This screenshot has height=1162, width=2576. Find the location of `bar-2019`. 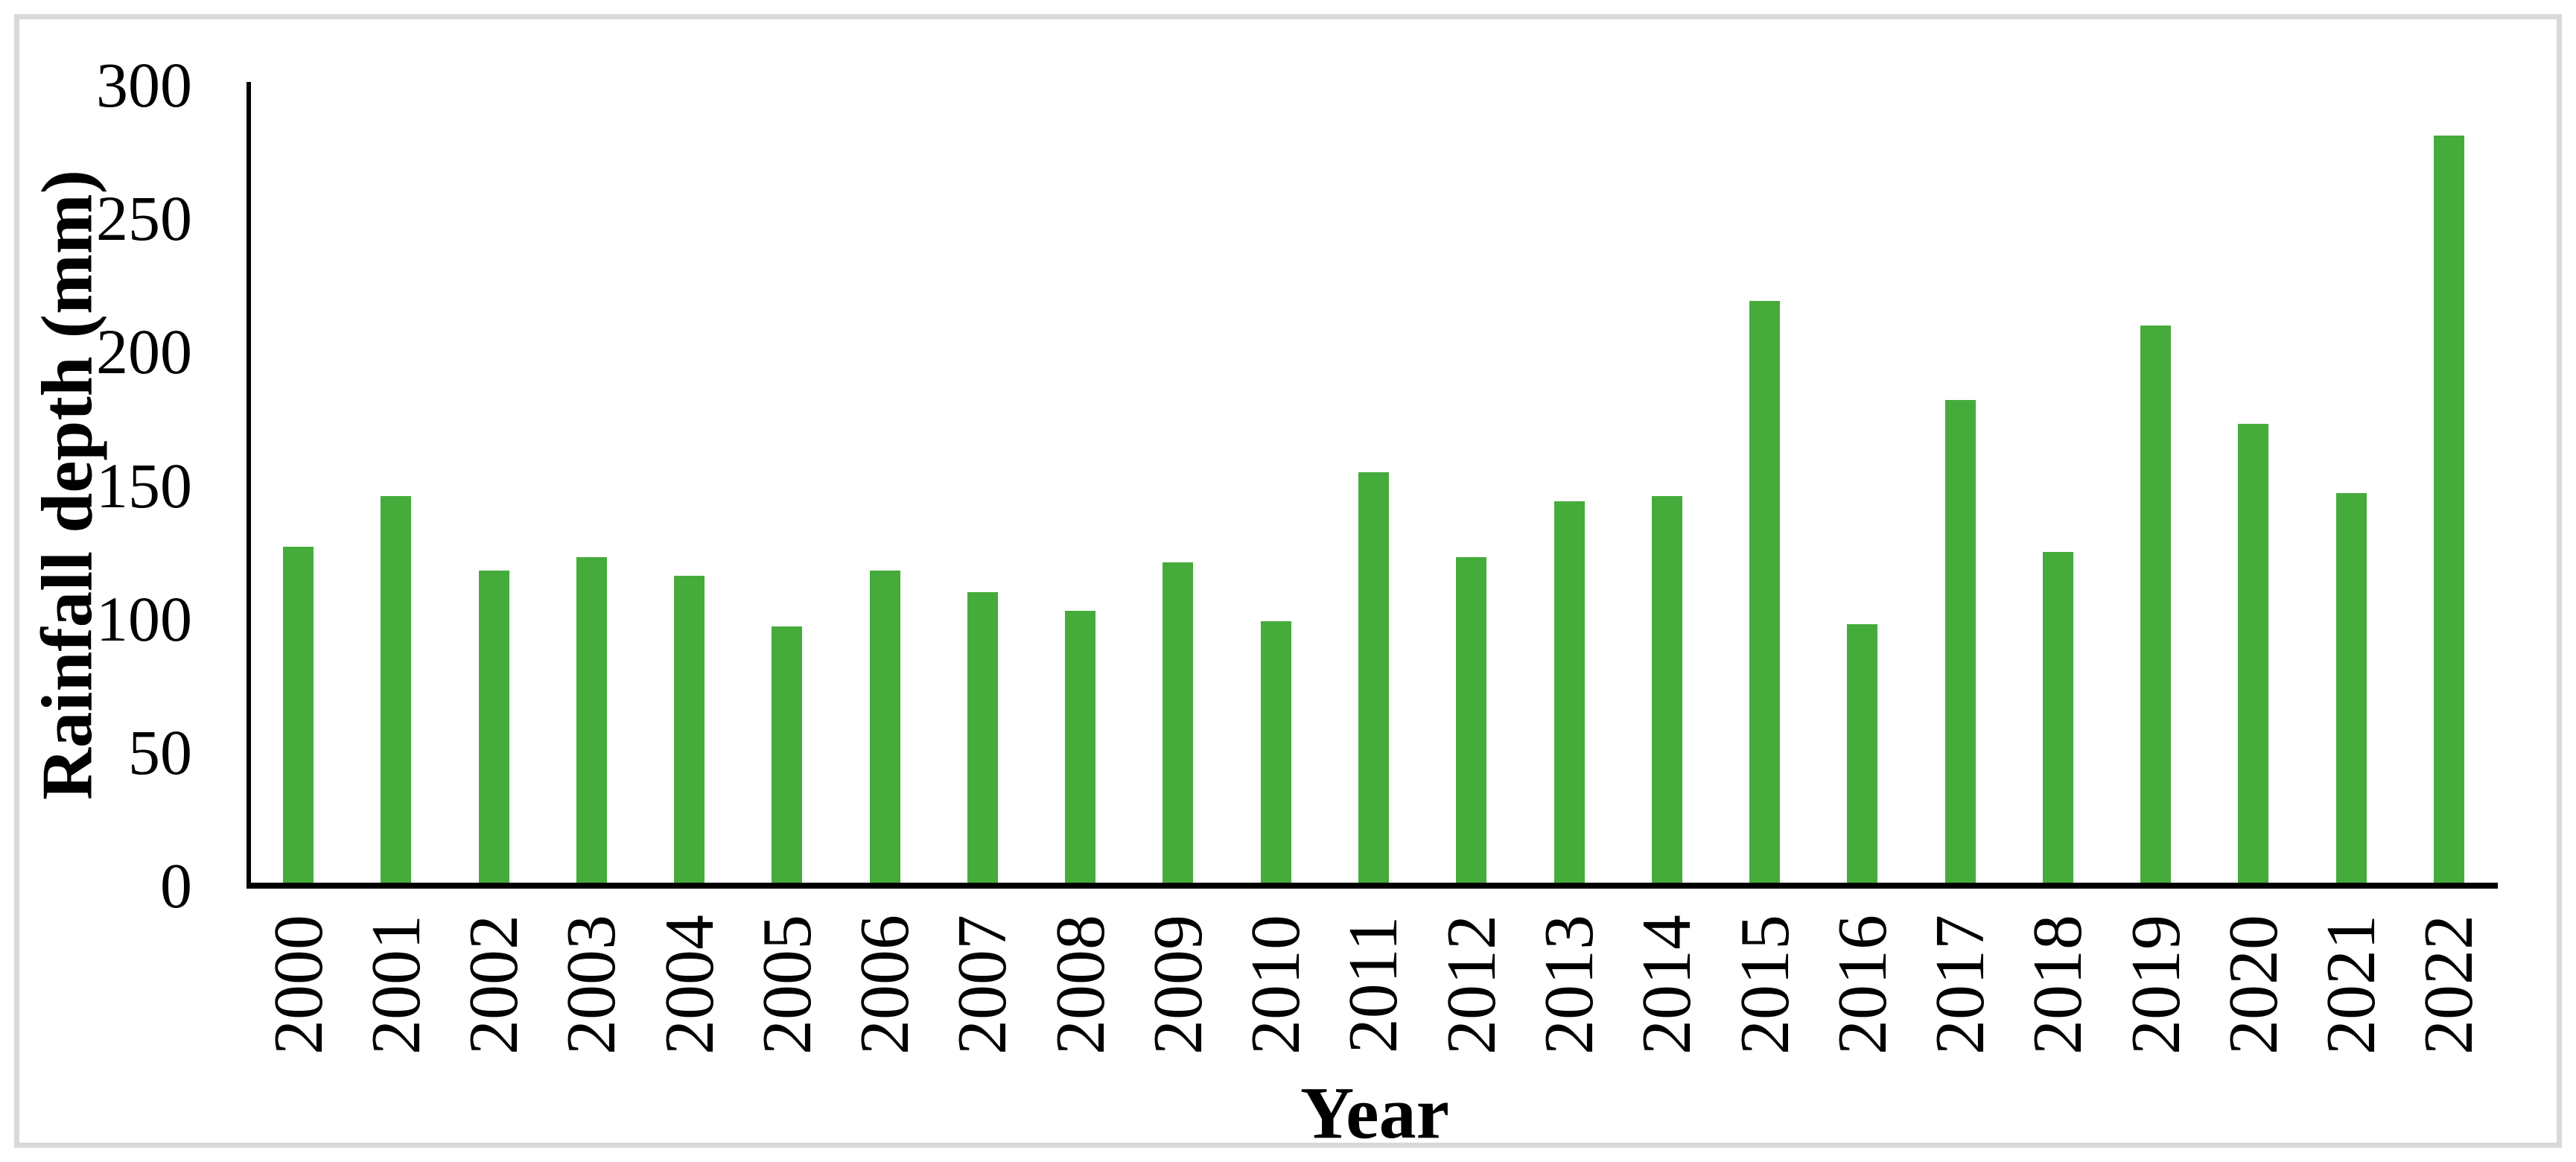

bar-2019 is located at coordinates (2156, 607).